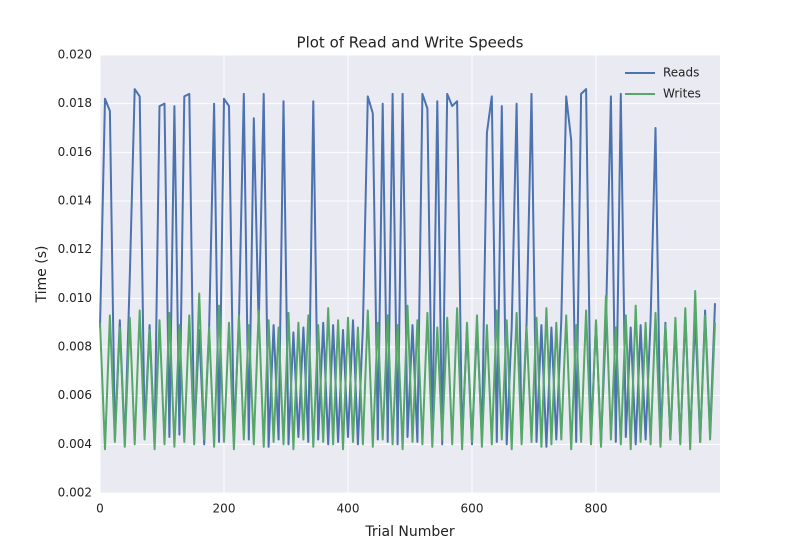 The height and width of the screenshot is (550, 800). What do you see at coordinates (75, 298) in the screenshot?
I see `y-tick-label: 0.010` at bounding box center [75, 298].